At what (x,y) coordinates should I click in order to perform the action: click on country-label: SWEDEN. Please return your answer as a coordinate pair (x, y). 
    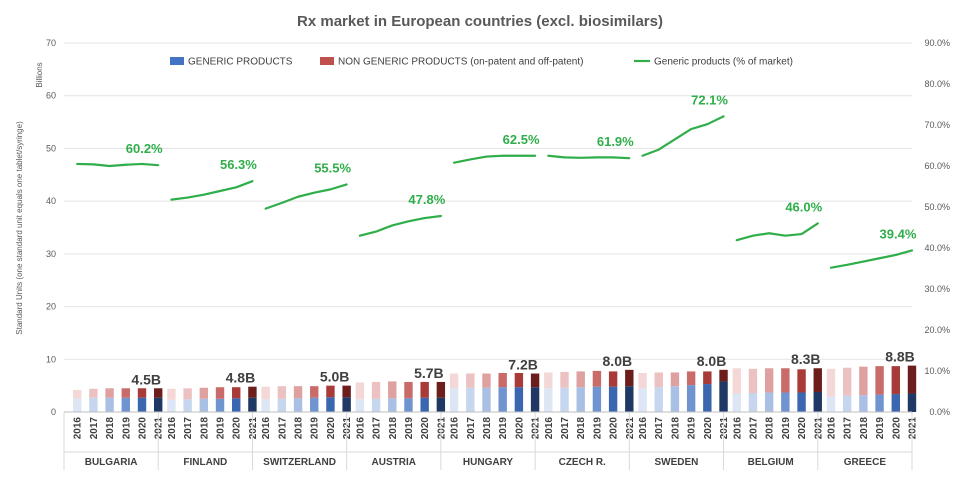
    Looking at the image, I should click on (676, 462).